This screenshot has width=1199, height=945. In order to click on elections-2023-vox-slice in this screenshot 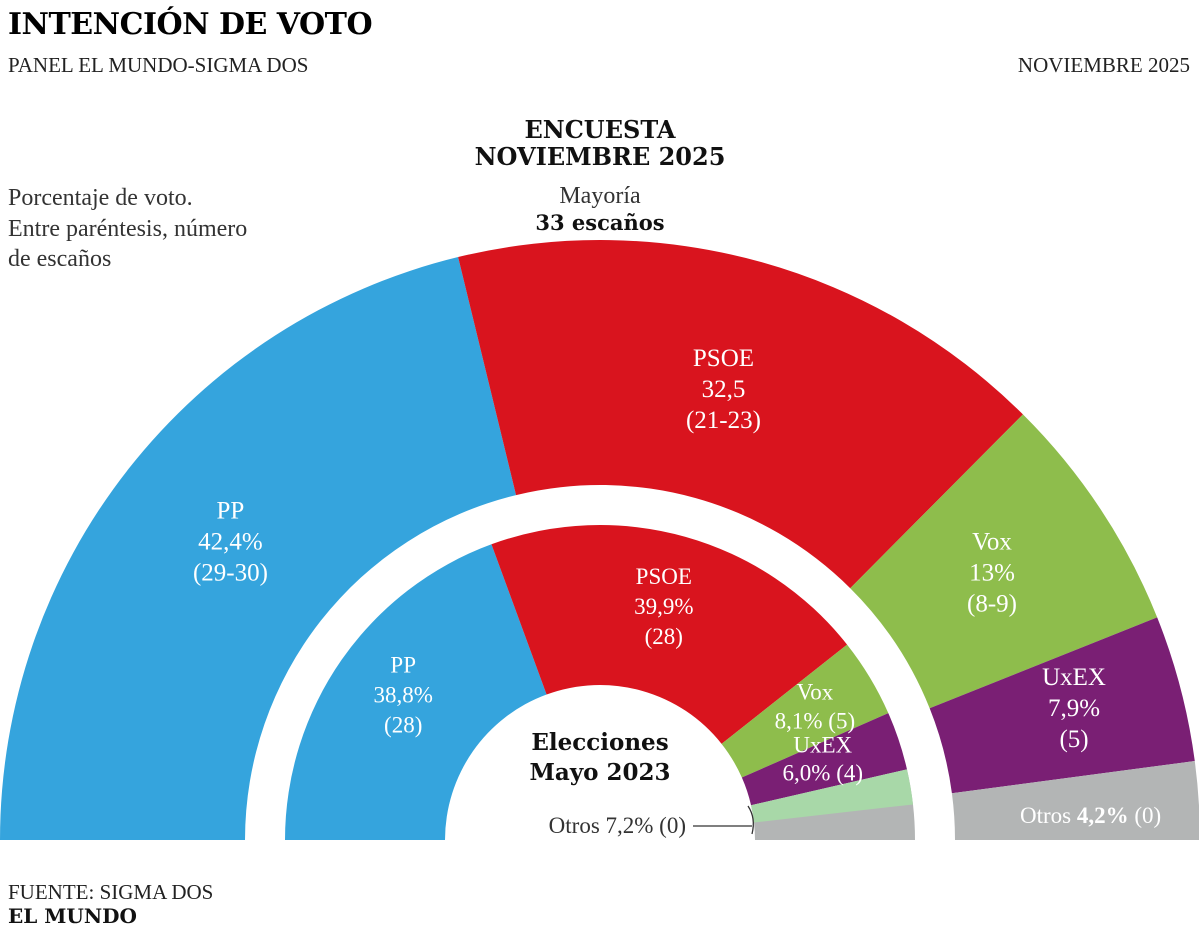, I will do `click(805, 711)`.